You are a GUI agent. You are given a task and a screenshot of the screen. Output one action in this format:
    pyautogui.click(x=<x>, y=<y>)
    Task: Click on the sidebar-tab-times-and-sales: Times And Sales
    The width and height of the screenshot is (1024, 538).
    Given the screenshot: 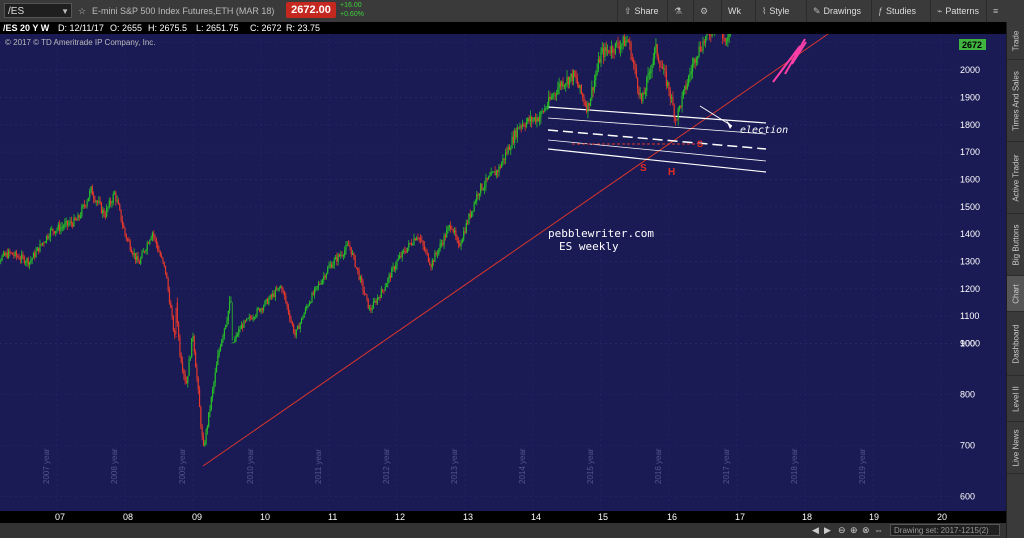 What is the action you would take?
    pyautogui.click(x=1015, y=101)
    